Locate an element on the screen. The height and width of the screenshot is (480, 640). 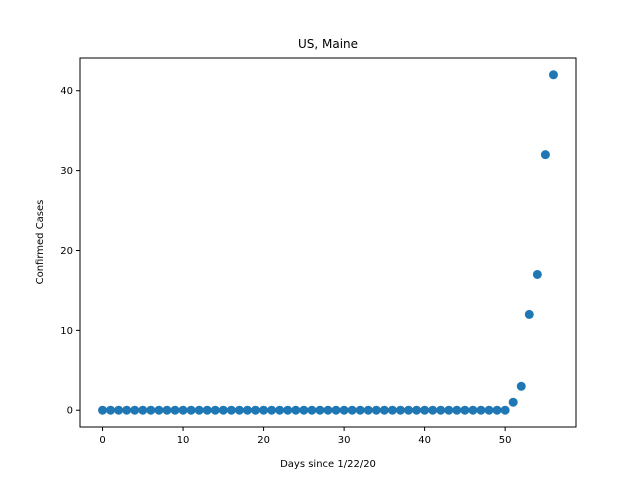
y-axis-ticks: 0 10 20 30 40 is located at coordinates (70, 251).